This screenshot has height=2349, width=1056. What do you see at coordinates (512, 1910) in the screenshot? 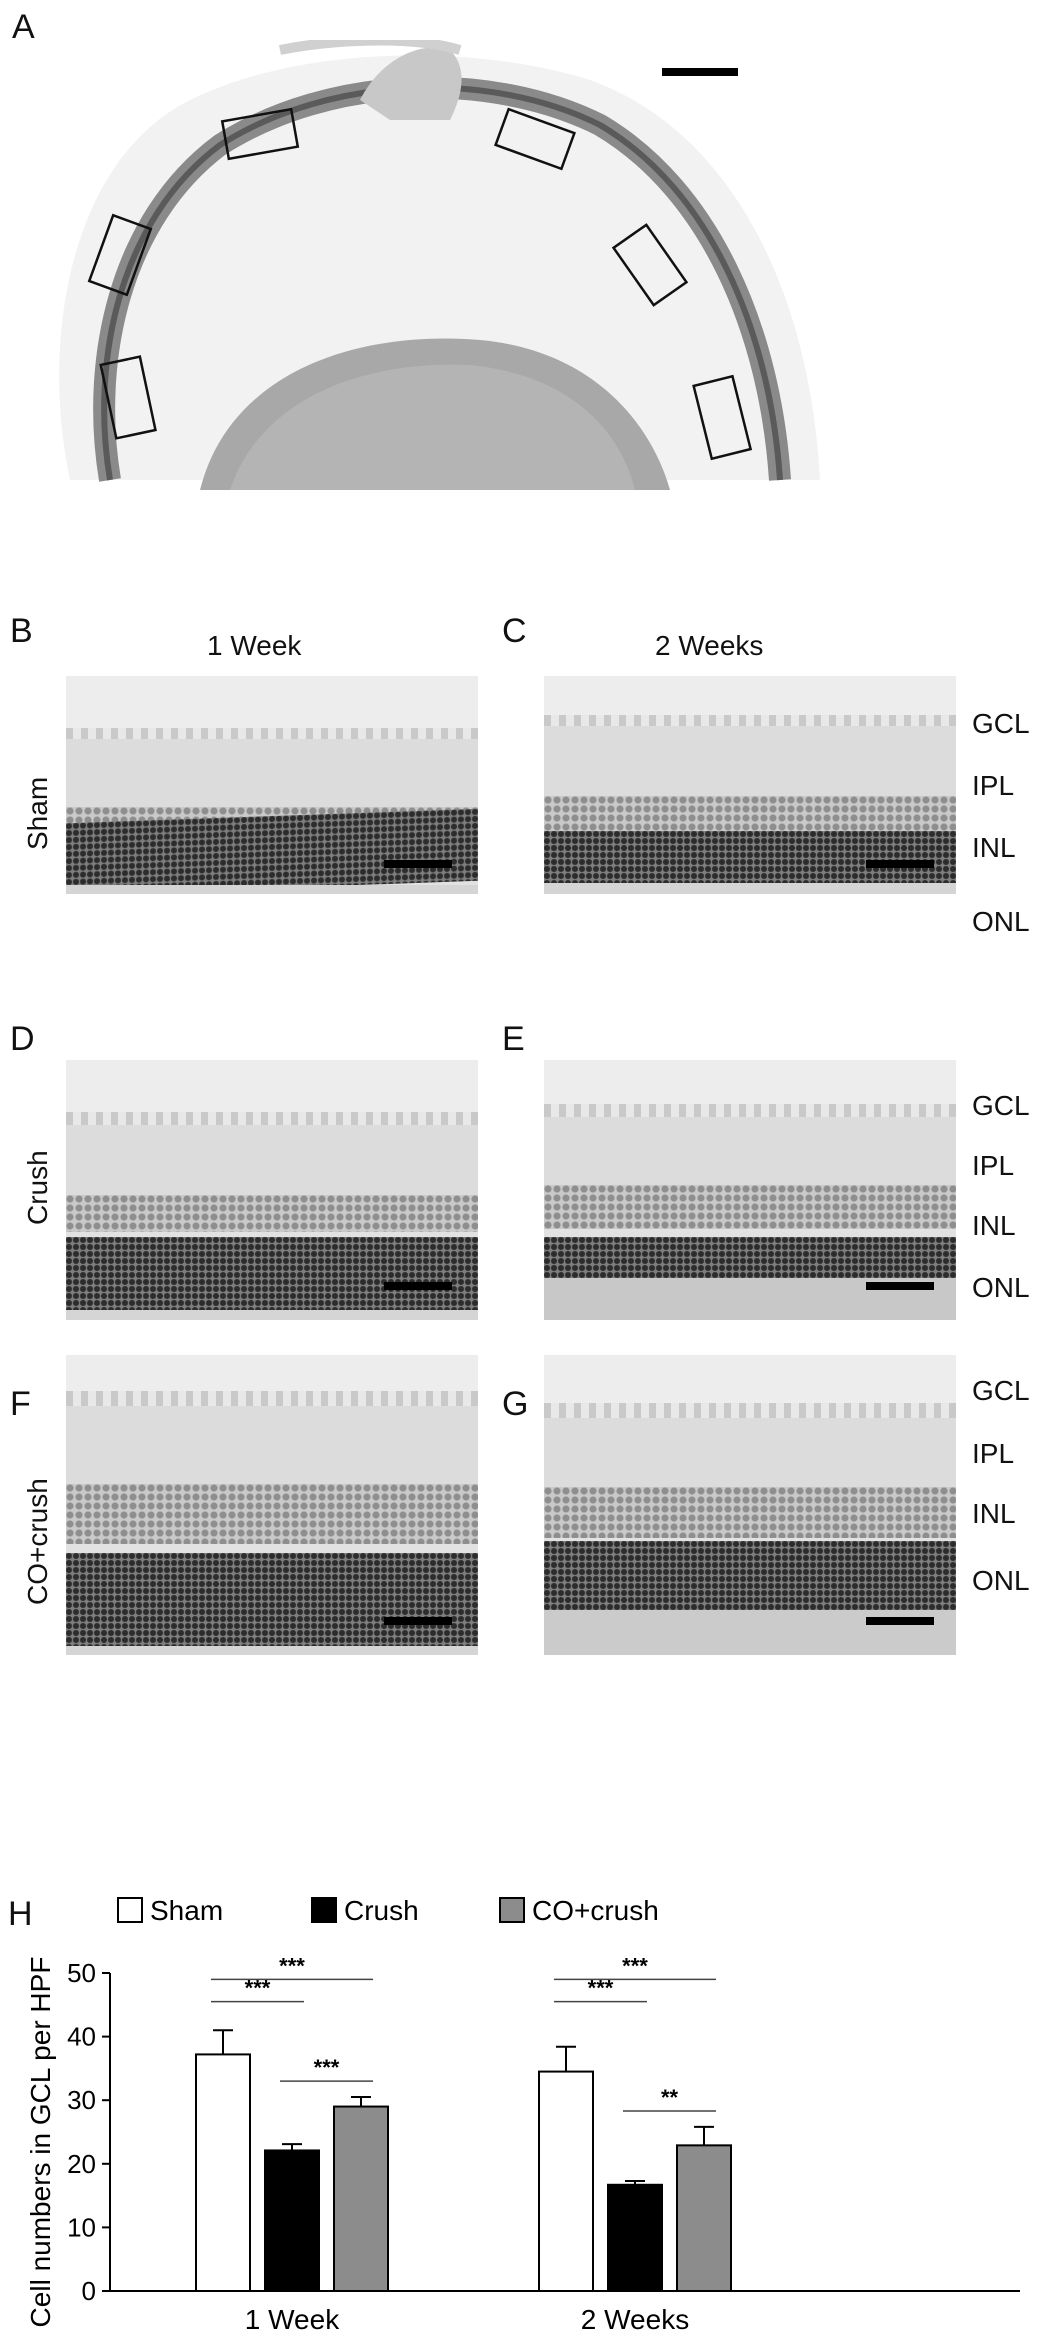
I see `legend-swatch-co-crush` at bounding box center [512, 1910].